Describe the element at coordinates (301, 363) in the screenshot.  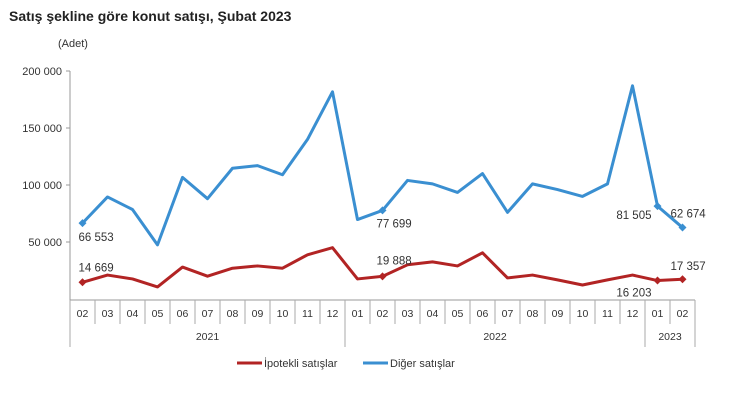
I see `legend-label: İpotekli satışlar` at that location.